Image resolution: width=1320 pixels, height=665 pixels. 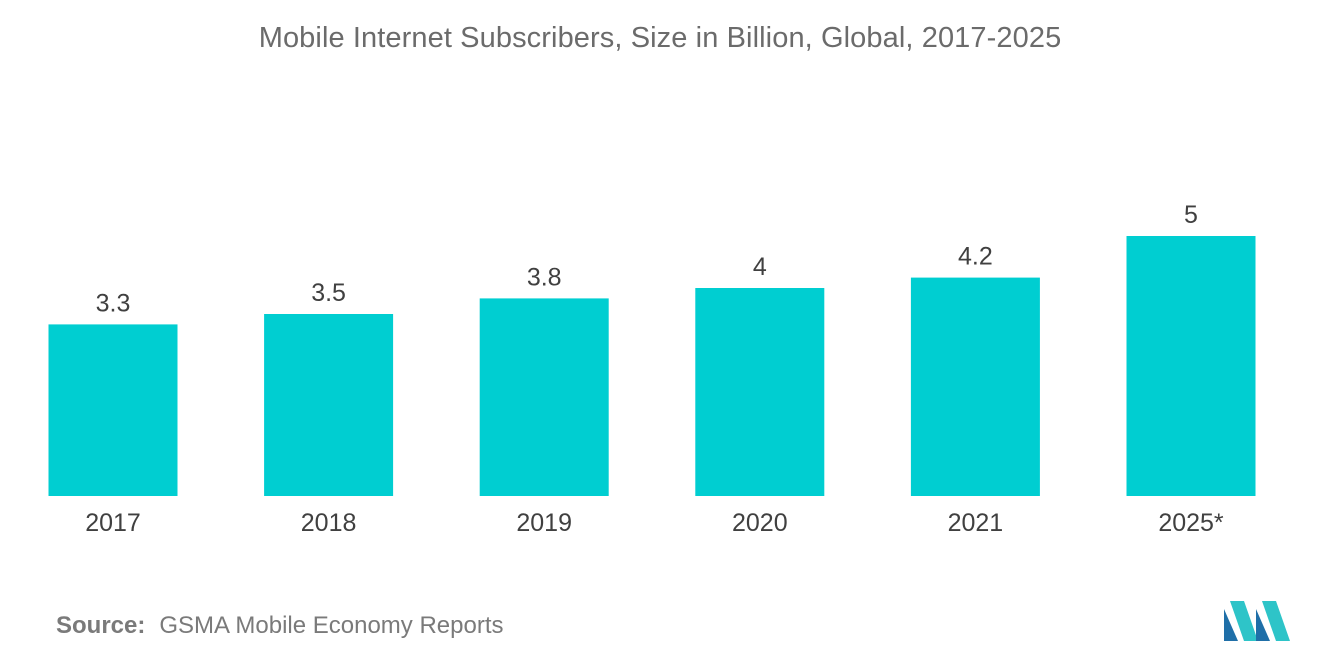 What do you see at coordinates (760, 392) in the screenshot?
I see `bar-2020` at bounding box center [760, 392].